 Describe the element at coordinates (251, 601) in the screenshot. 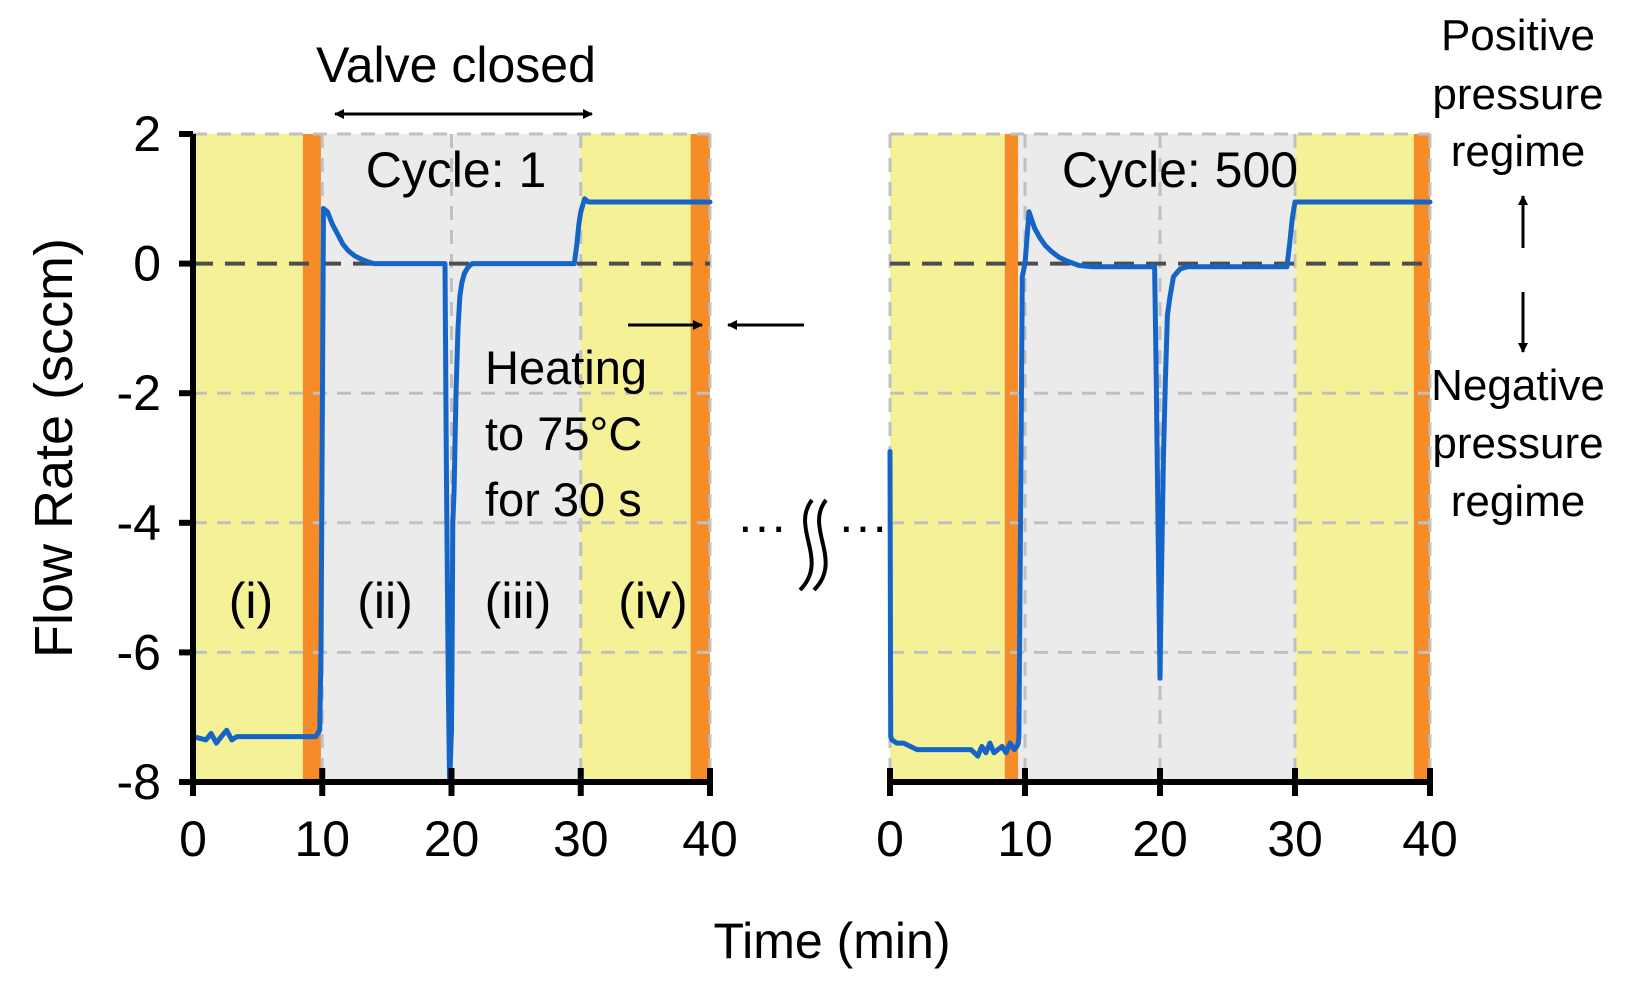

I see `phase-label-i: (i)` at that location.